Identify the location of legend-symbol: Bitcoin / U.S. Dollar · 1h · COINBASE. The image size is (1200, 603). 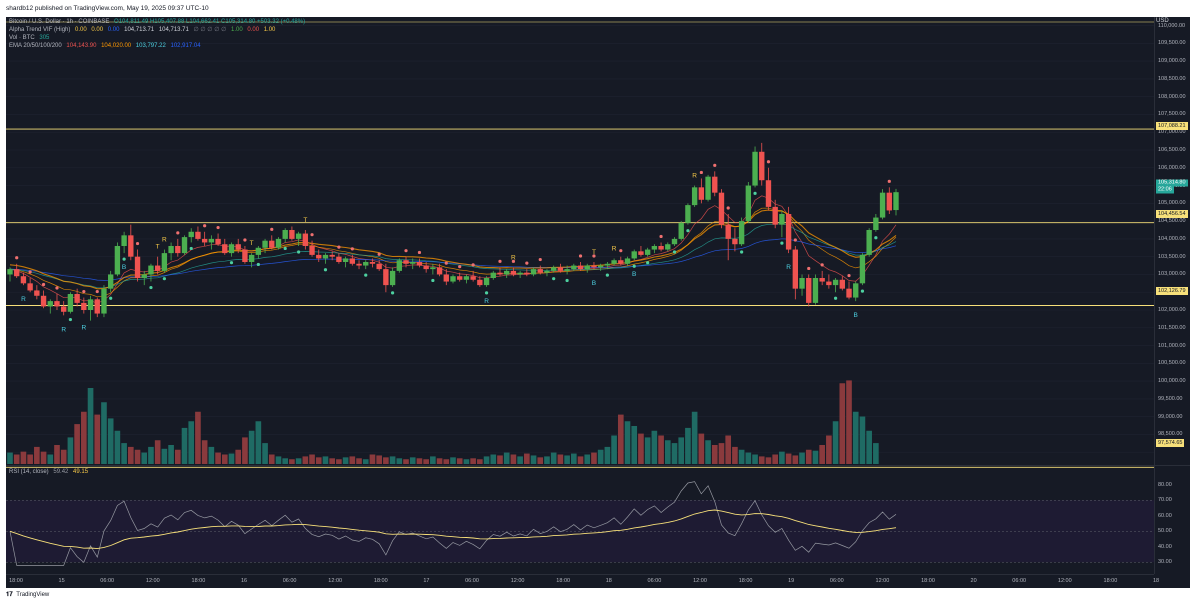
(59, 22).